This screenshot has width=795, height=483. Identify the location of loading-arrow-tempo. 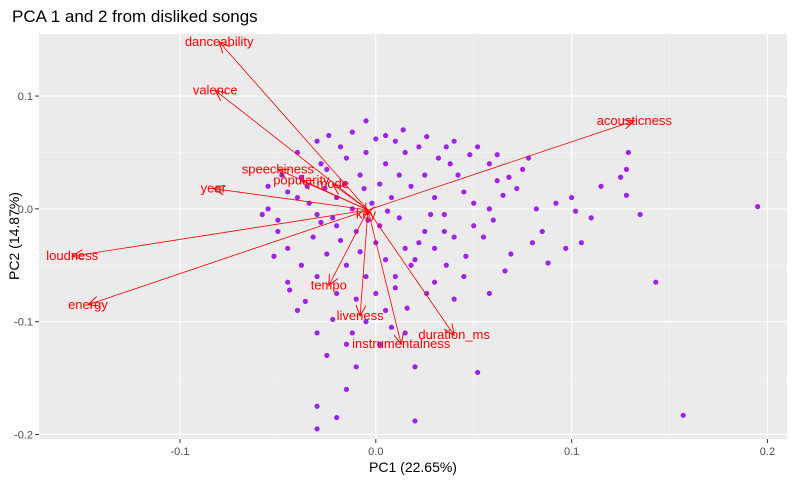
(349, 247).